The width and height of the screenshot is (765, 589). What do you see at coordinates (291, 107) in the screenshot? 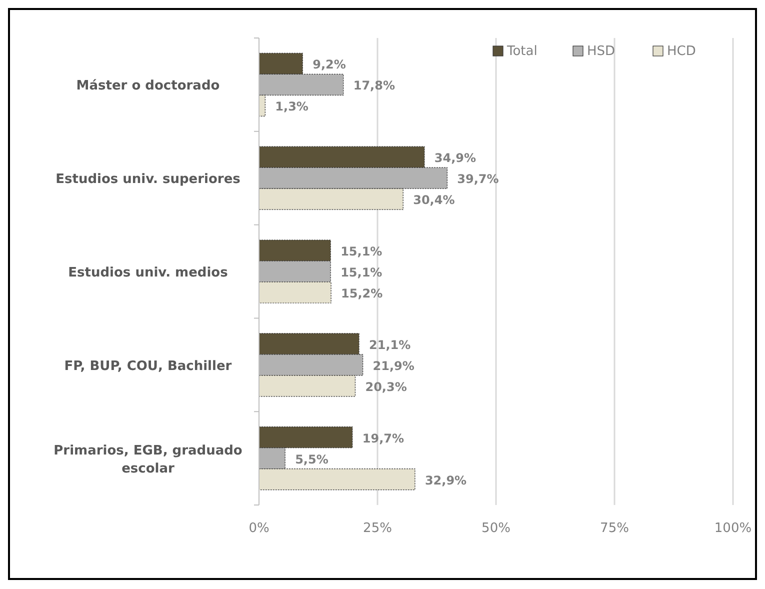
I see `data-label: 1,3%` at bounding box center [291, 107].